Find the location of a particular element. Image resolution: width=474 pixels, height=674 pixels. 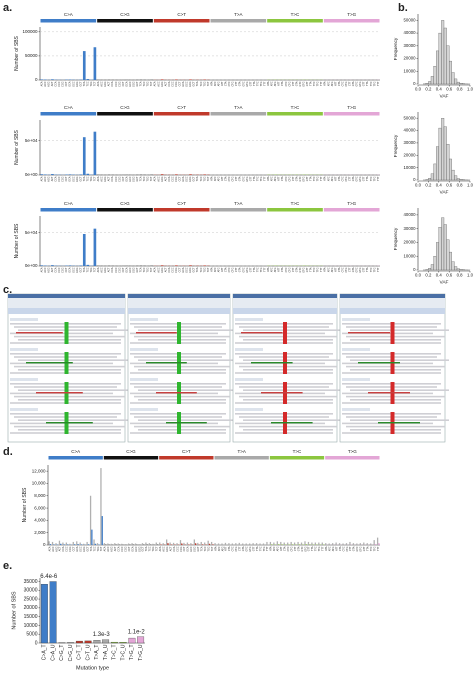

y-tick-label: 50000 is located at coordinates (410, 20).